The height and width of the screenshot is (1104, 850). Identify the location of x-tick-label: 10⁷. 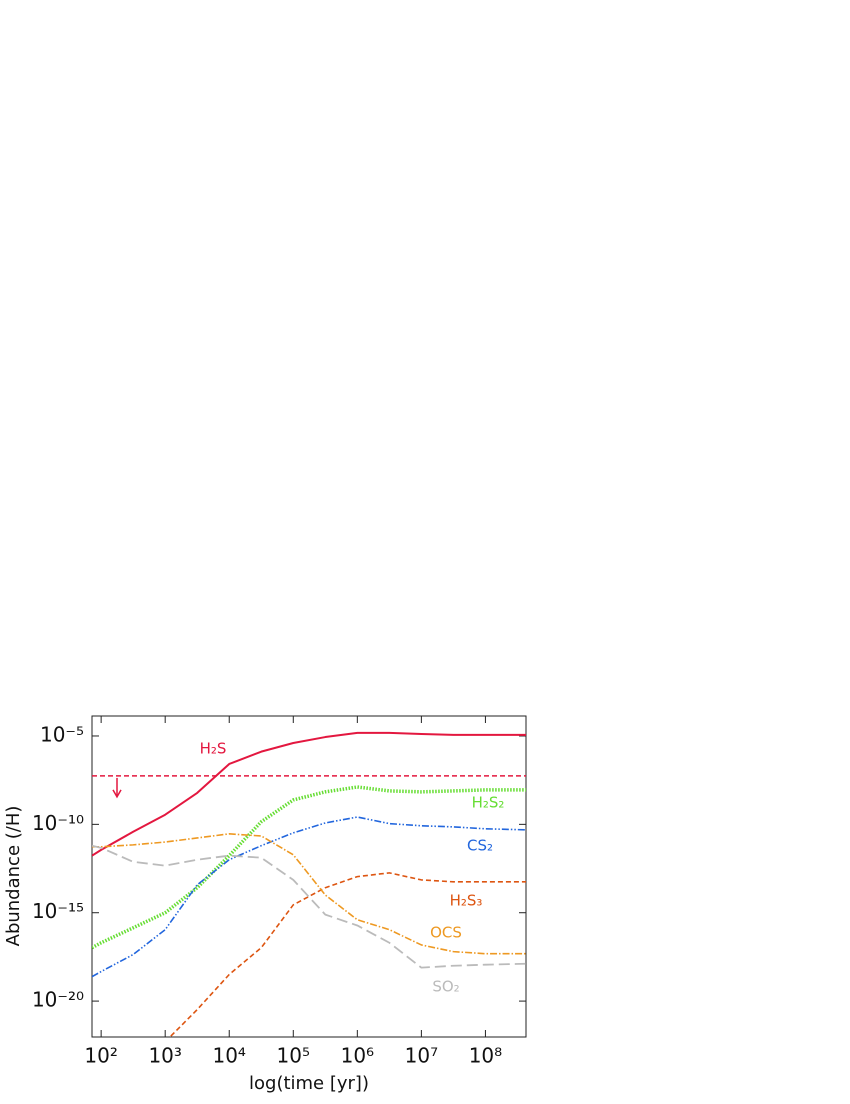
(421, 1056).